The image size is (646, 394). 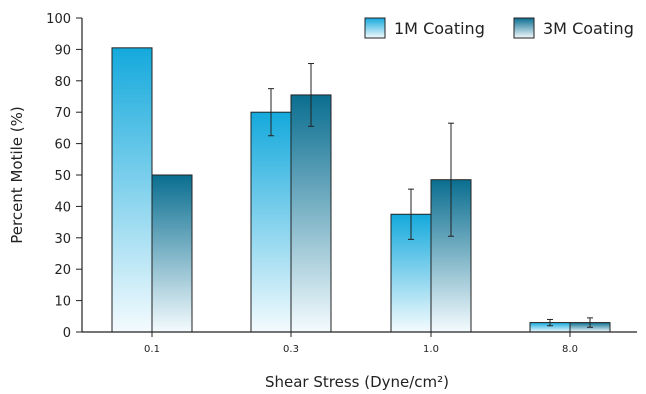 I want to click on legend-label-1m-coating: 1M Coating, so click(x=439, y=28).